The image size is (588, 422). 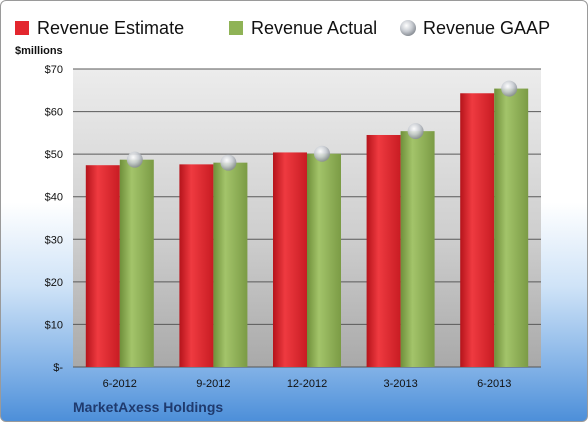 I want to click on x-tick-label: 6-2013, so click(x=494, y=384).